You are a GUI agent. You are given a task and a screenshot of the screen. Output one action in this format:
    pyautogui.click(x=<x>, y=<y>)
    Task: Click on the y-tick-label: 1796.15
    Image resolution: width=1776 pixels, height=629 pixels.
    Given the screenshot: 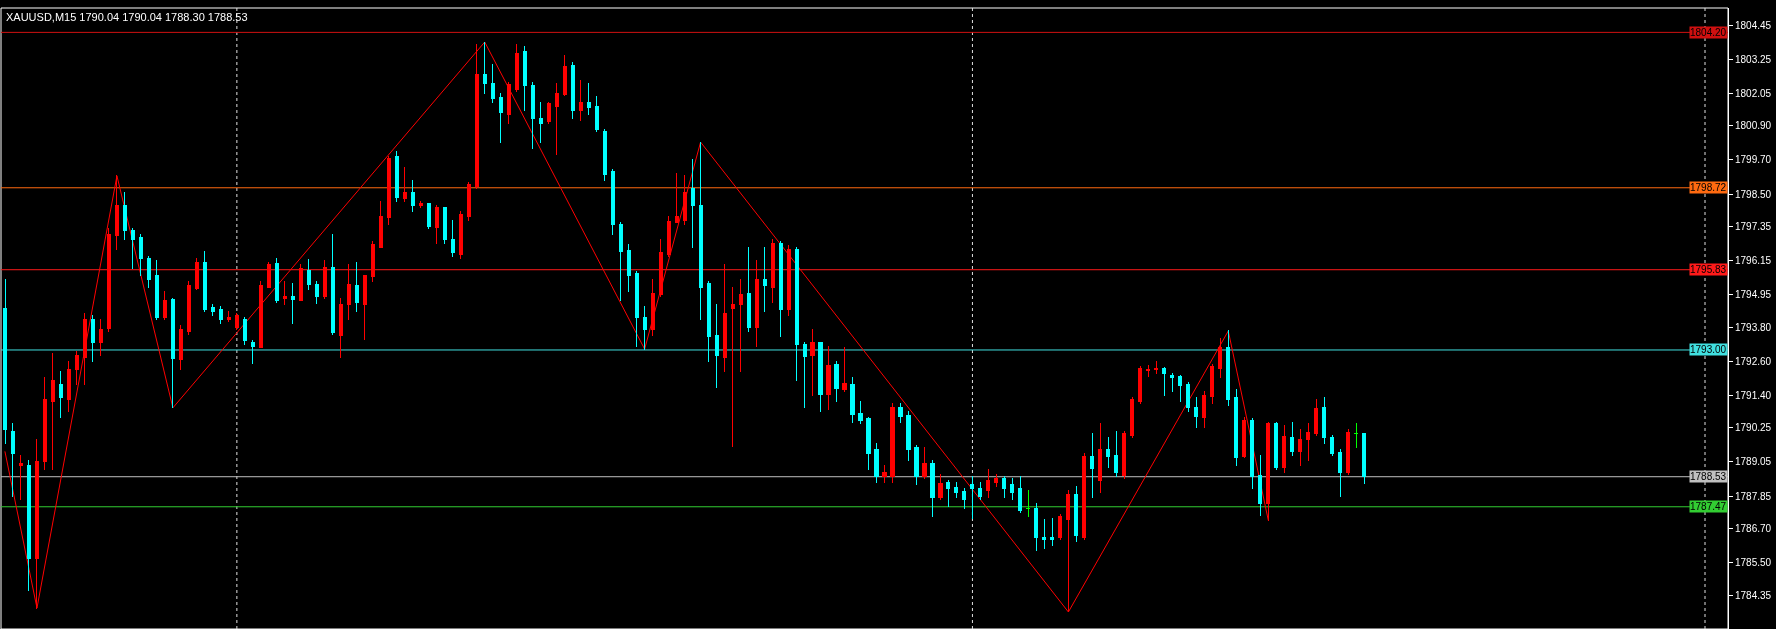 What is the action you would take?
    pyautogui.click(x=1753, y=261)
    